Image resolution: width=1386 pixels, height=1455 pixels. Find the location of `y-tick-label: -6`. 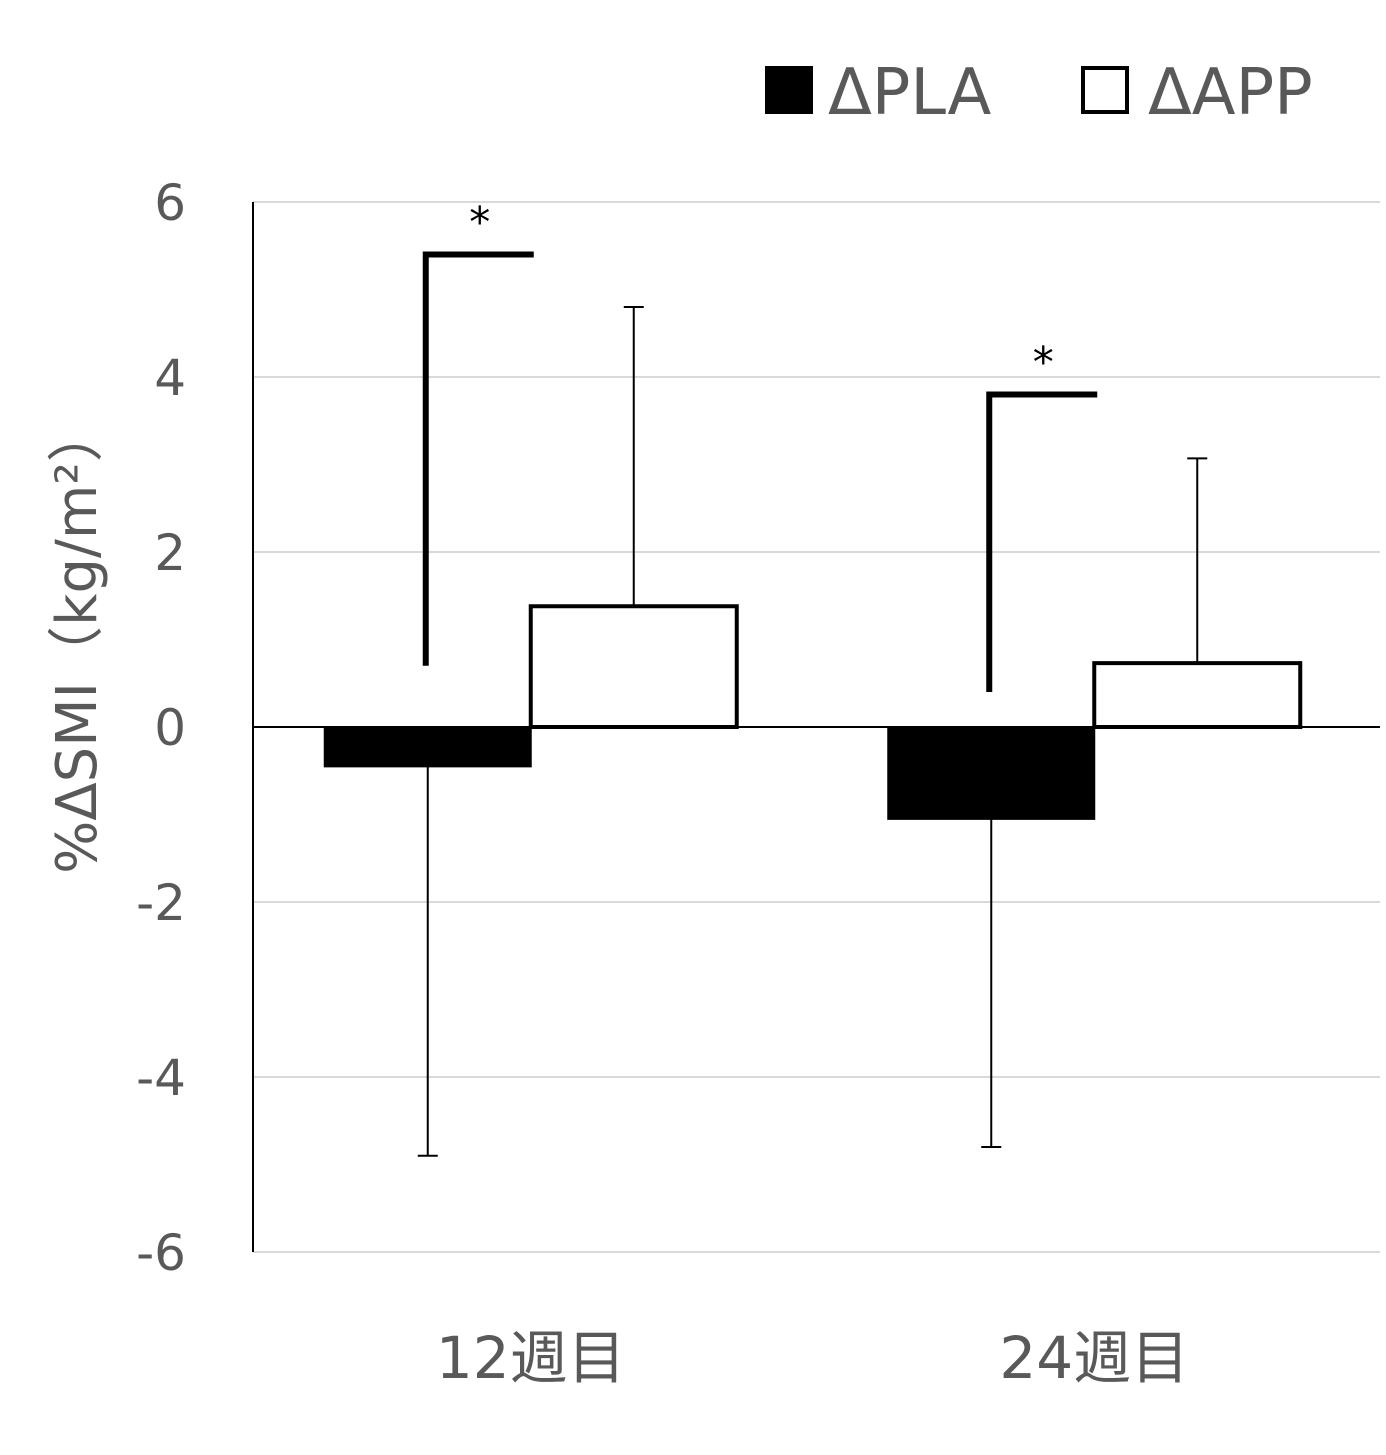

y-tick-label: -6 is located at coordinates (161, 1253).